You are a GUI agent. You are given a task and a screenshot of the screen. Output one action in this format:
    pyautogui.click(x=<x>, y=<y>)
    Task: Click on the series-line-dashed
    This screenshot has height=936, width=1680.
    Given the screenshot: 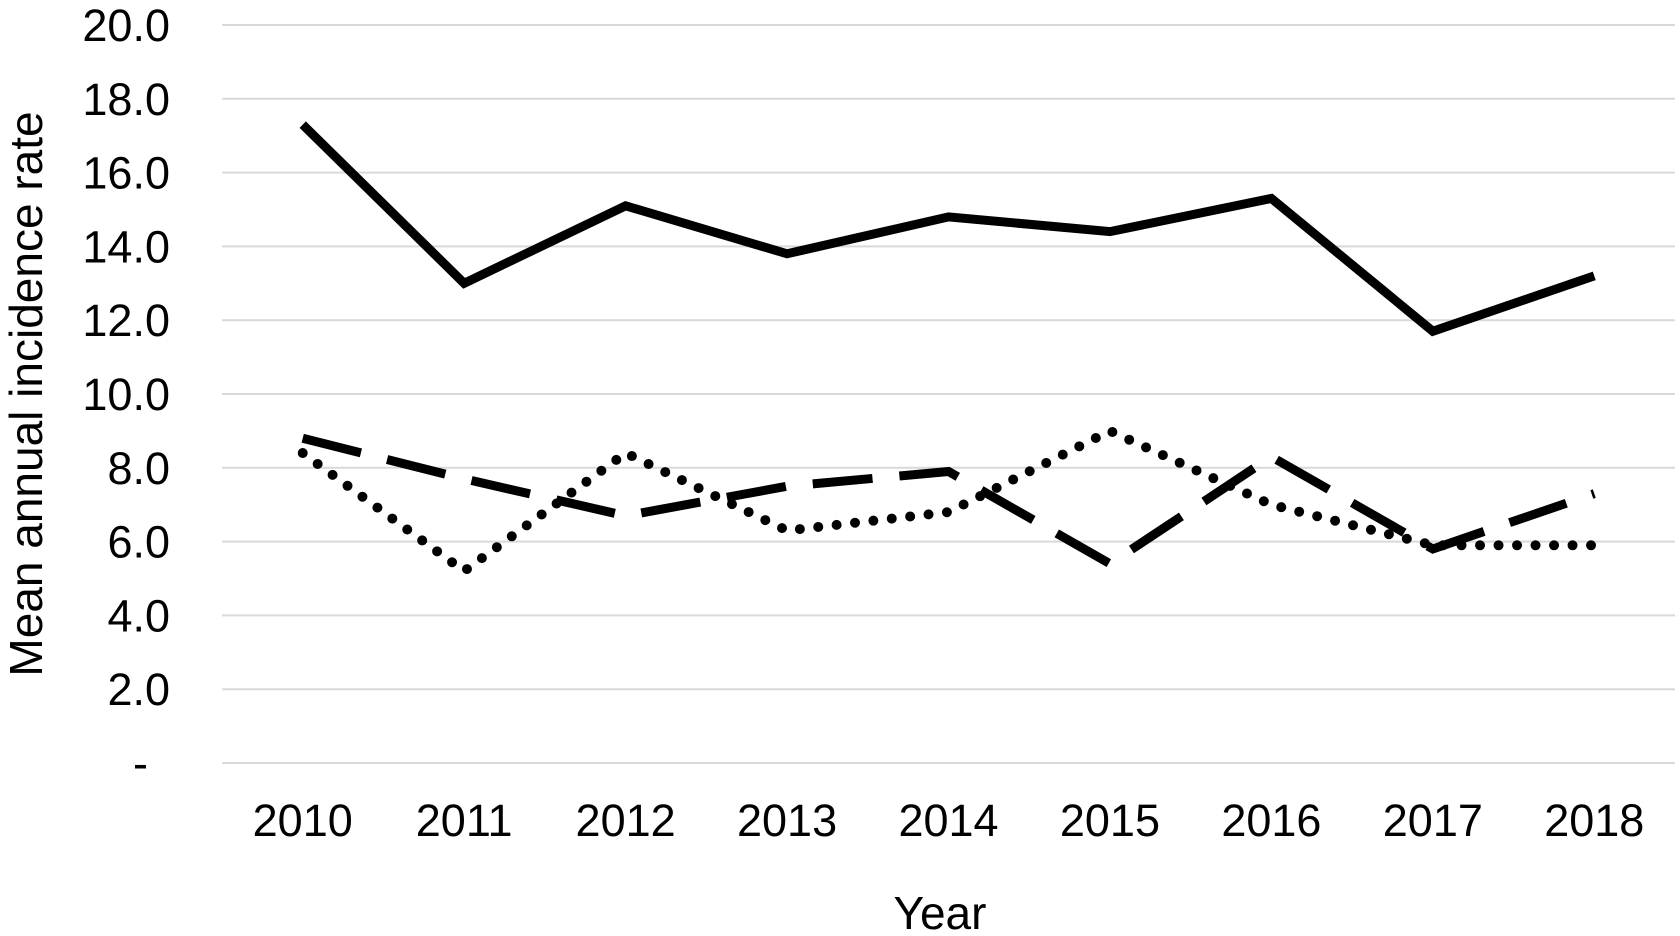 What is the action you would take?
    pyautogui.click(x=948, y=501)
    